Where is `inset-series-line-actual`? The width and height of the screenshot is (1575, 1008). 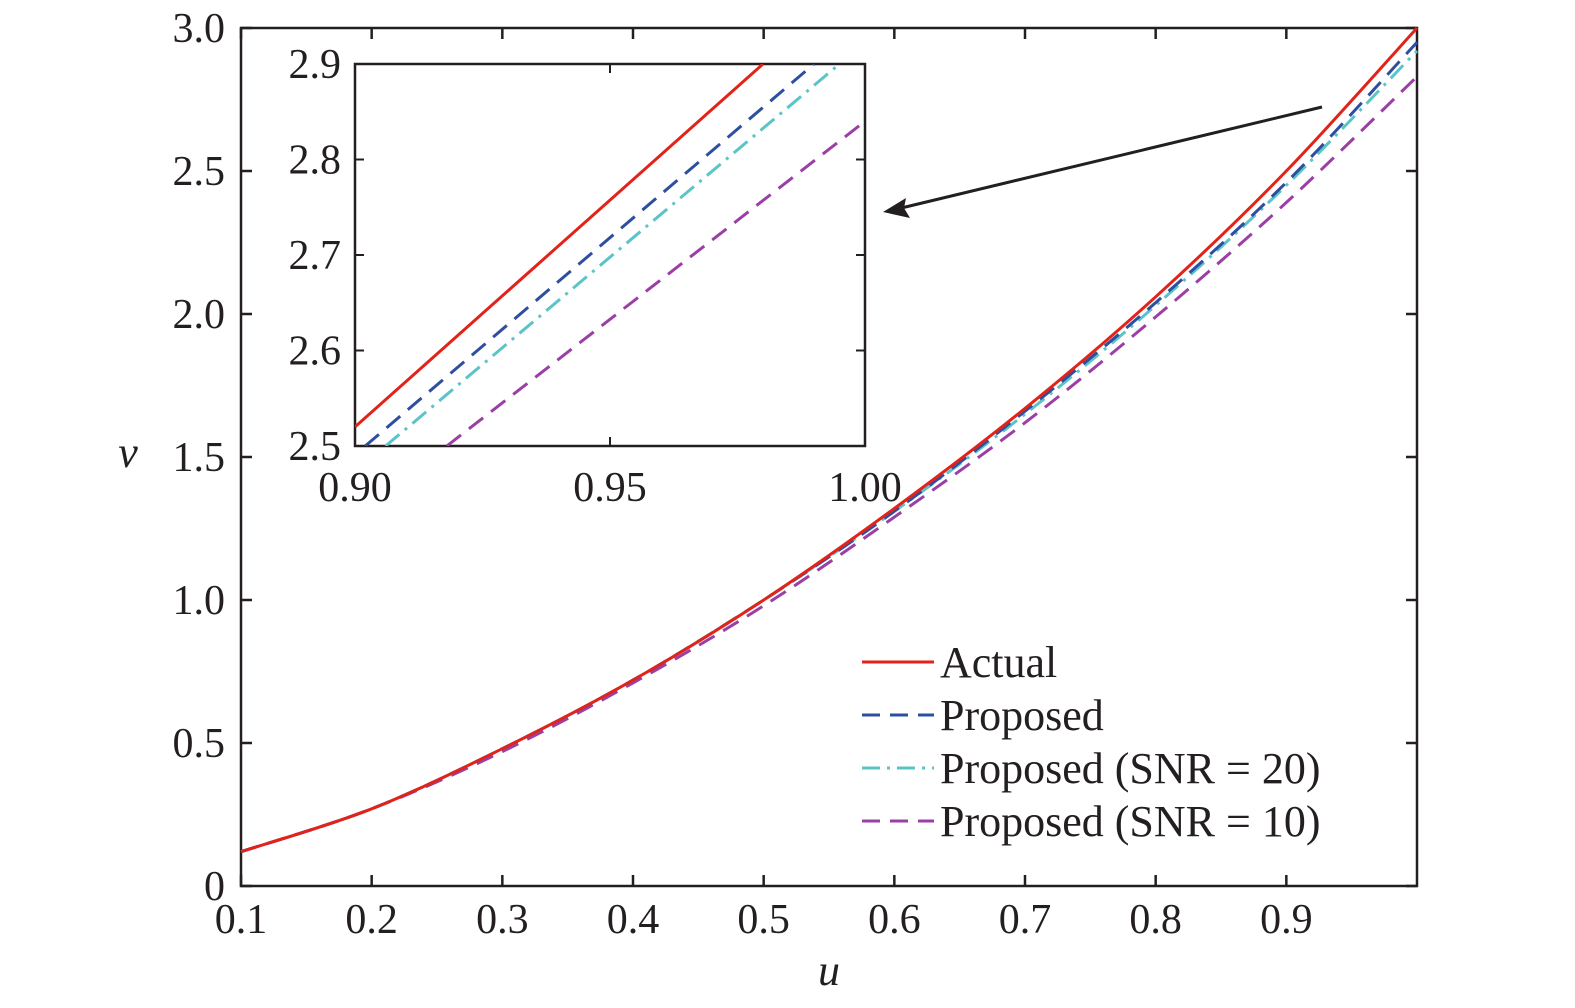
inset-series-line-actual is located at coordinates (559, 246).